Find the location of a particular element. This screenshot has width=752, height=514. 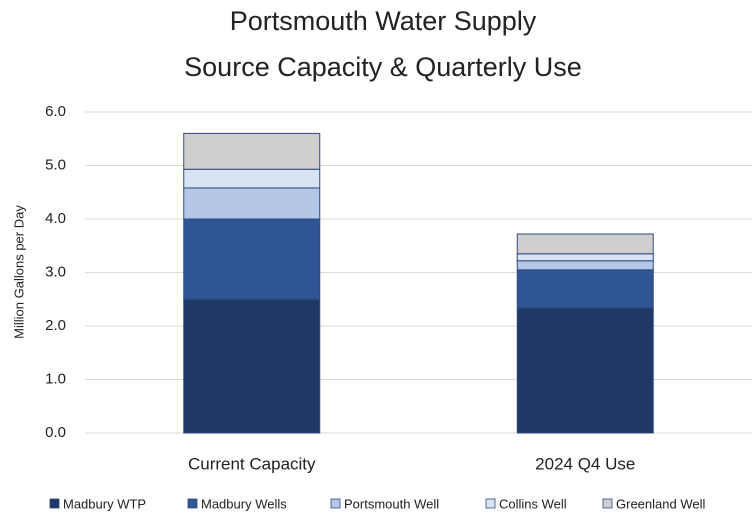

x-tick-label: 2024 Q4 Use is located at coordinates (585, 463).